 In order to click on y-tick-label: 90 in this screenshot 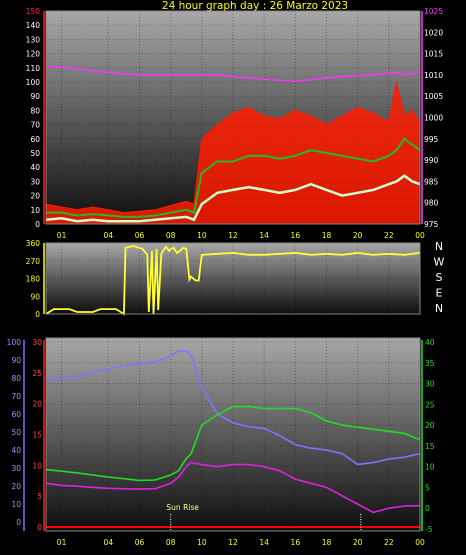, I will do `click(35, 296)`.